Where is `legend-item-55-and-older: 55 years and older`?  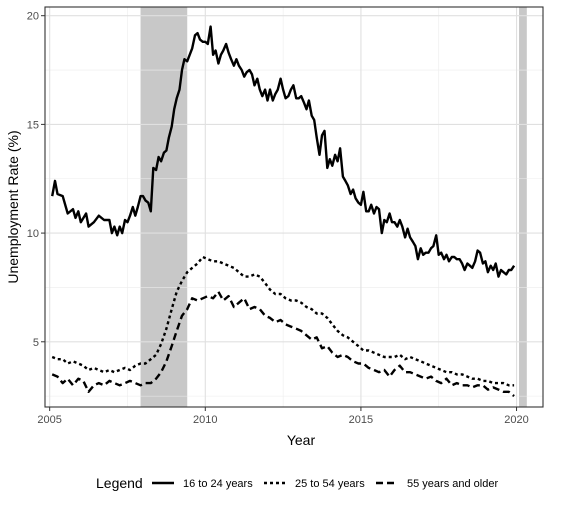 legend-item-55-and-older: 55 years and older is located at coordinates (437, 484).